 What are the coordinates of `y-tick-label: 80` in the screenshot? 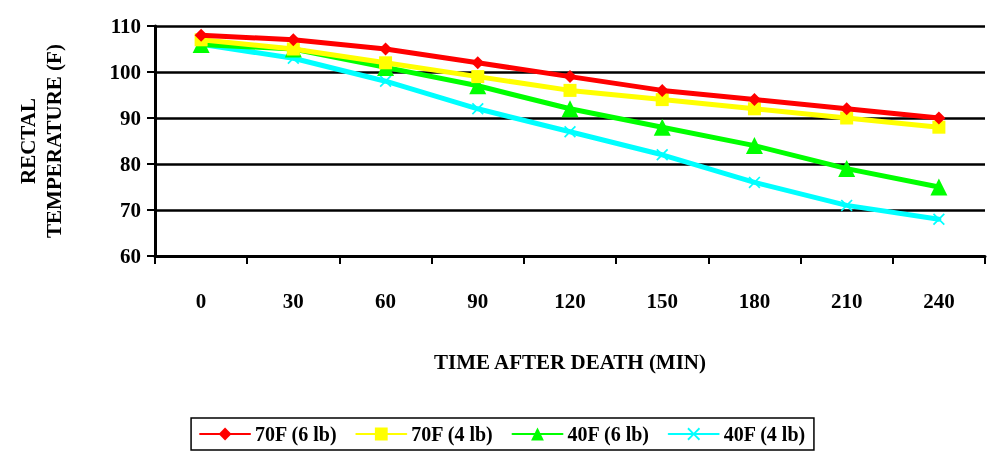 It's located at (130, 164).